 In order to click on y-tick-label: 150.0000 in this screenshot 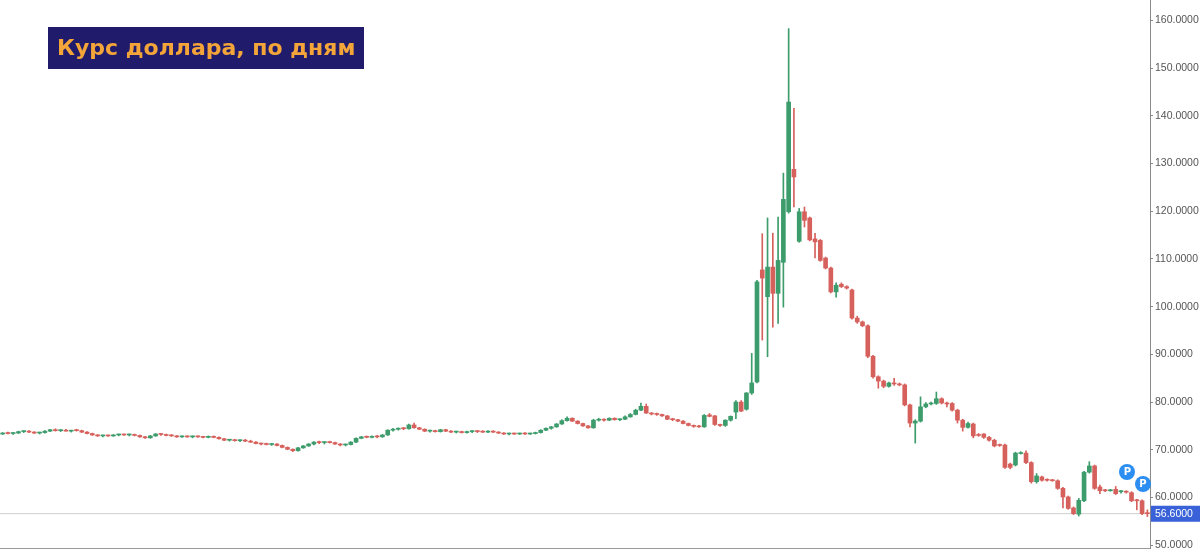, I will do `click(1177, 67)`.